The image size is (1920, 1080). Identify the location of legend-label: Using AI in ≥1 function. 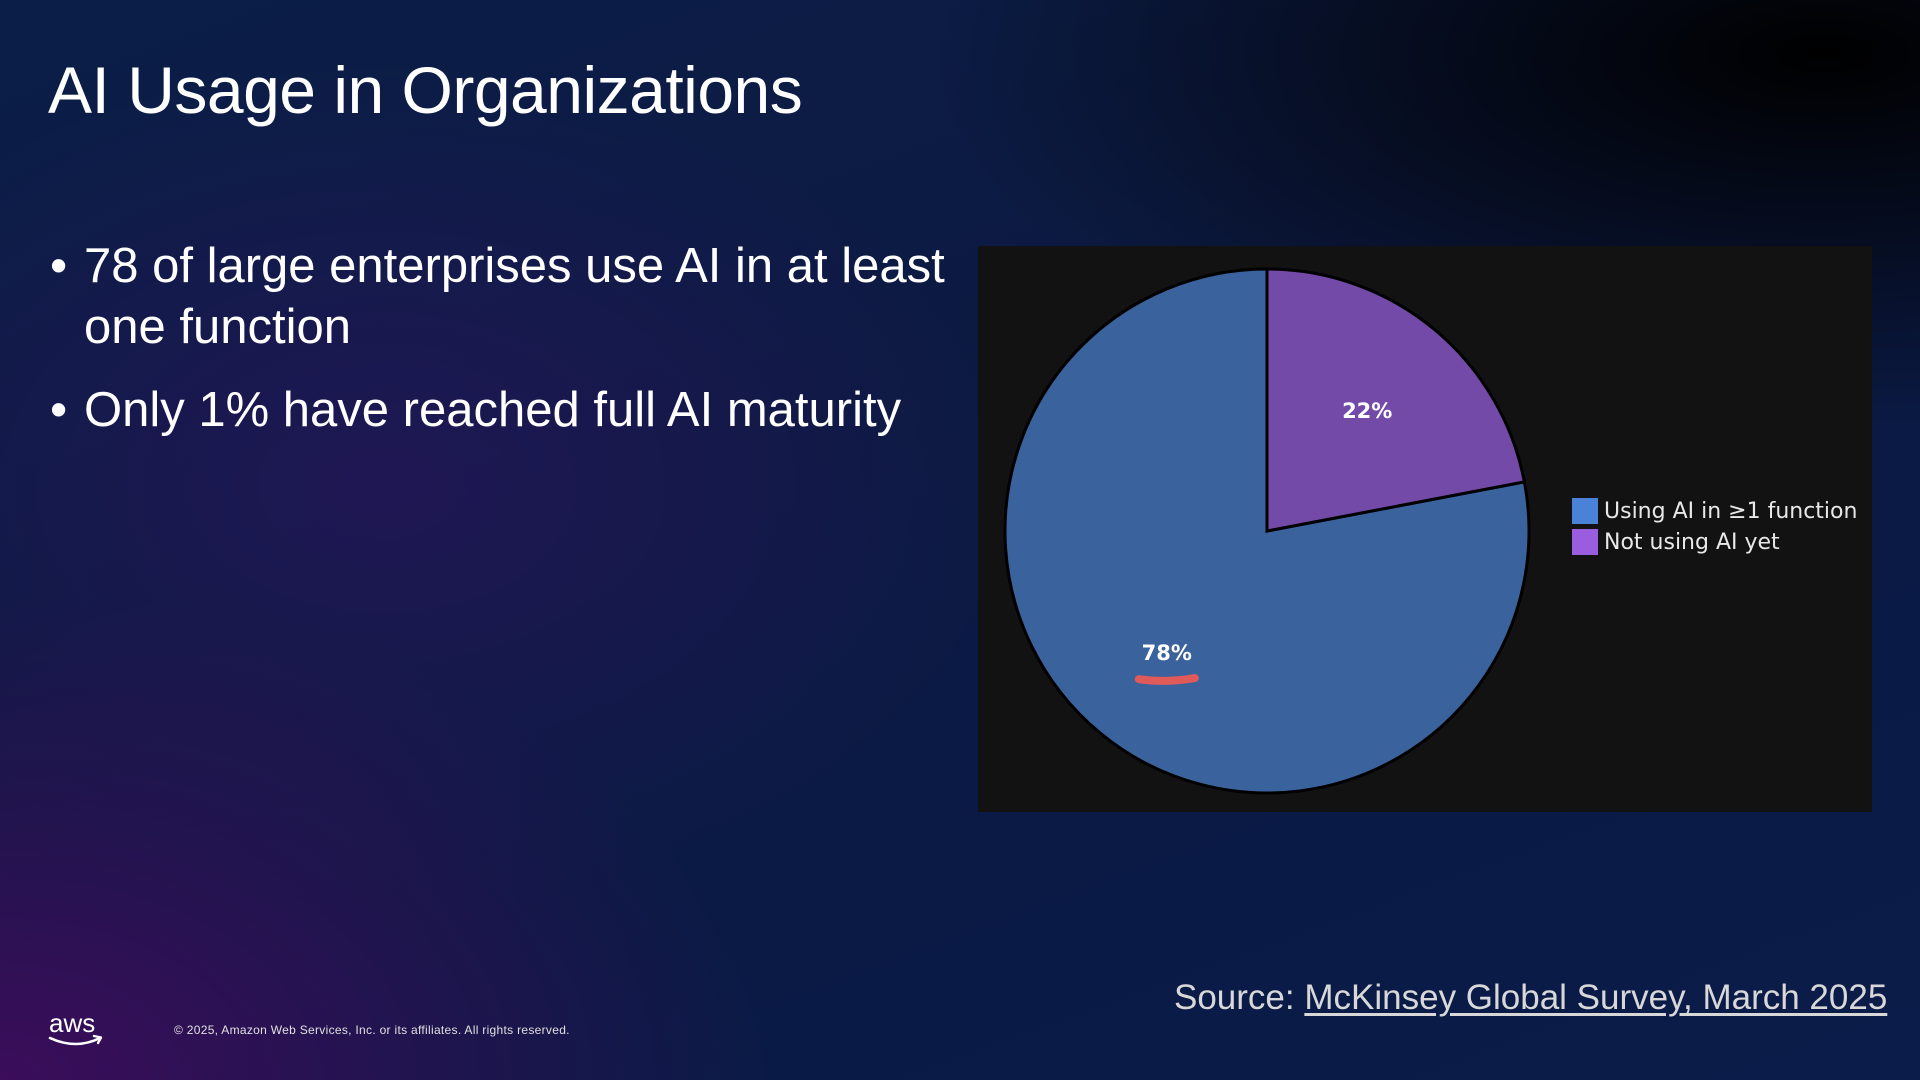
(1730, 511).